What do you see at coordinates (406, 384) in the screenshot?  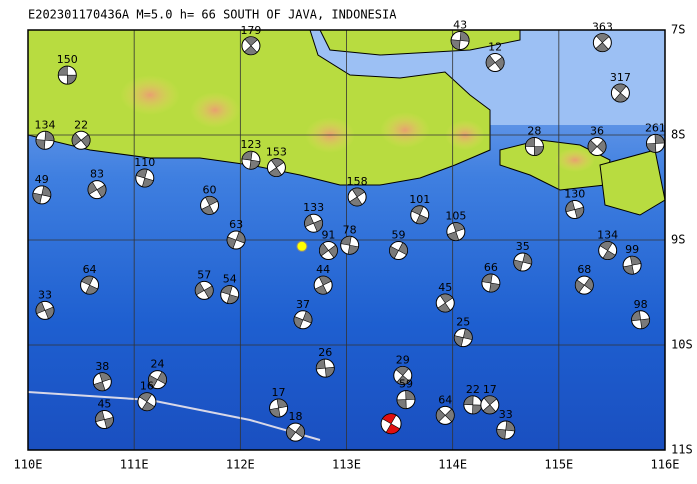 I see `depth-label: 59` at bounding box center [406, 384].